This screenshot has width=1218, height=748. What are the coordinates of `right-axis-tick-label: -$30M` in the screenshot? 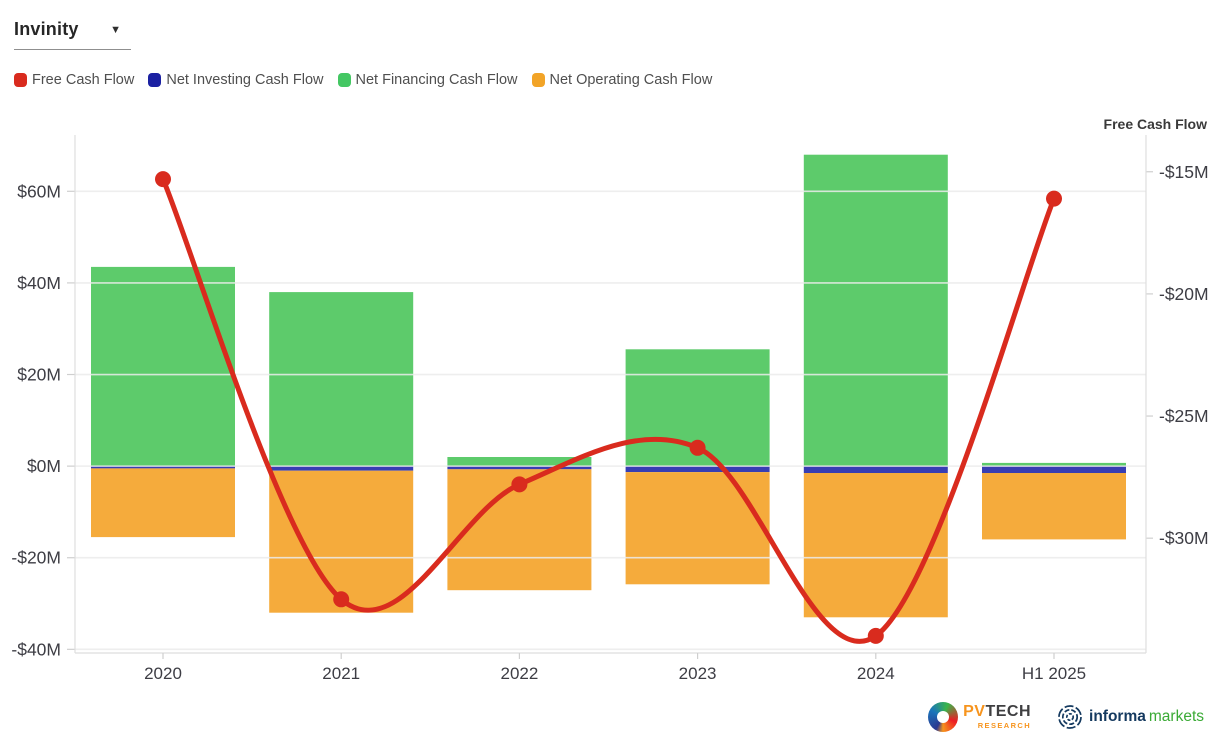 It's located at (1184, 538).